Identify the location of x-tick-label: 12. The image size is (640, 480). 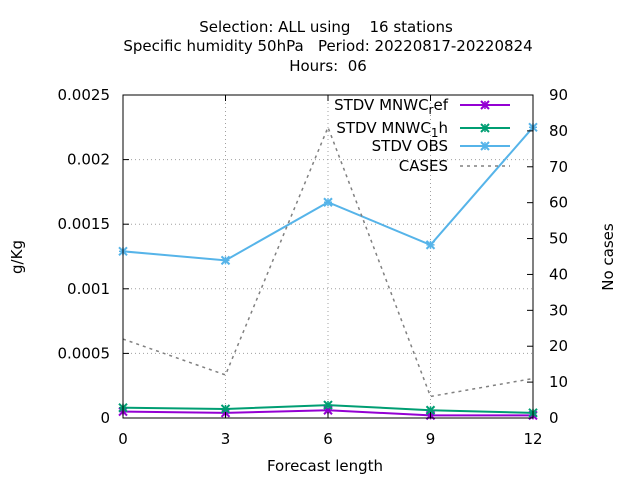
(532, 439).